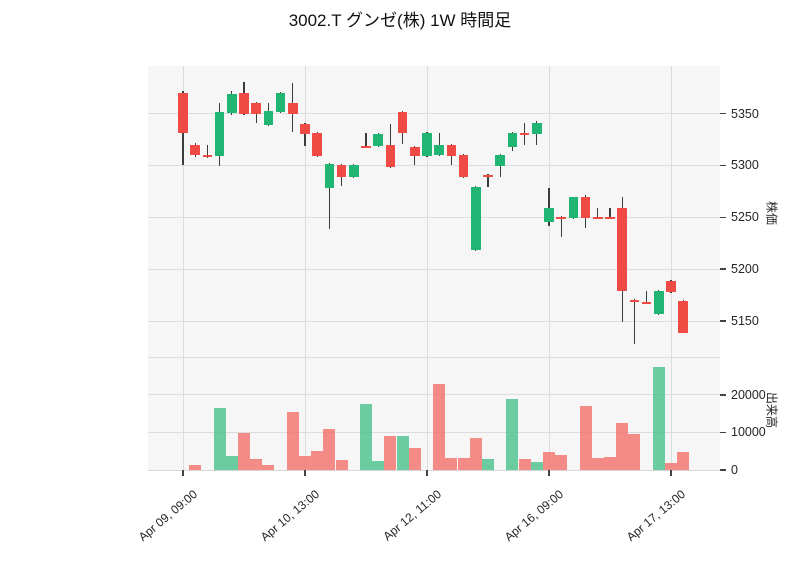  Describe the element at coordinates (533, 516) in the screenshot. I see `x-tick-label: Apr 16, 09:00` at that location.